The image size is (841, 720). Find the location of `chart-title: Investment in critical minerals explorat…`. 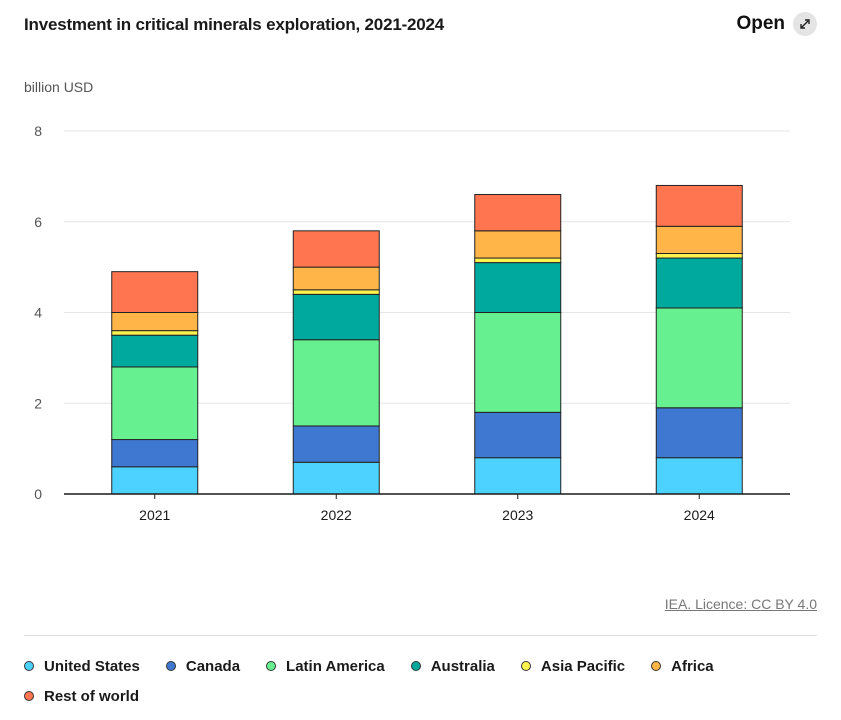

chart-title: Investment in critical minerals explorat… is located at coordinates (234, 24).